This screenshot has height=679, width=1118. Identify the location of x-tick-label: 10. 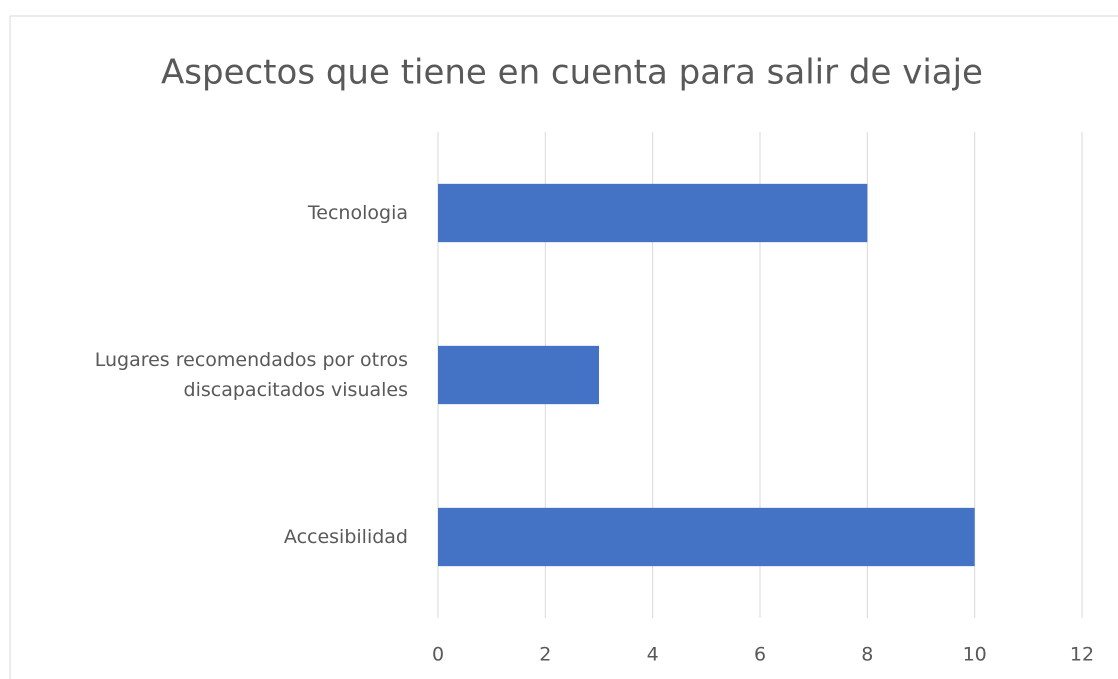
(975, 655).